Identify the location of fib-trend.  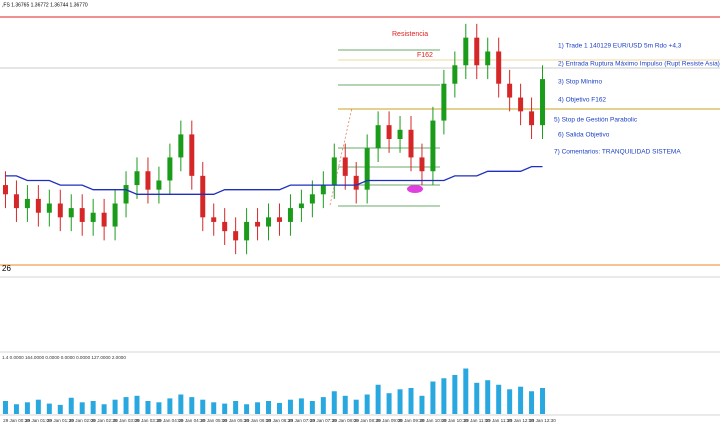
(341, 156).